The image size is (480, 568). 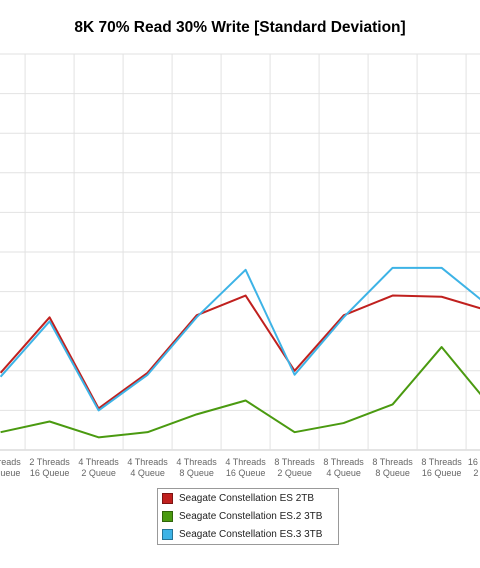 I want to click on x-tick-label: 4 Threads 4 Queue, so click(x=147, y=467).